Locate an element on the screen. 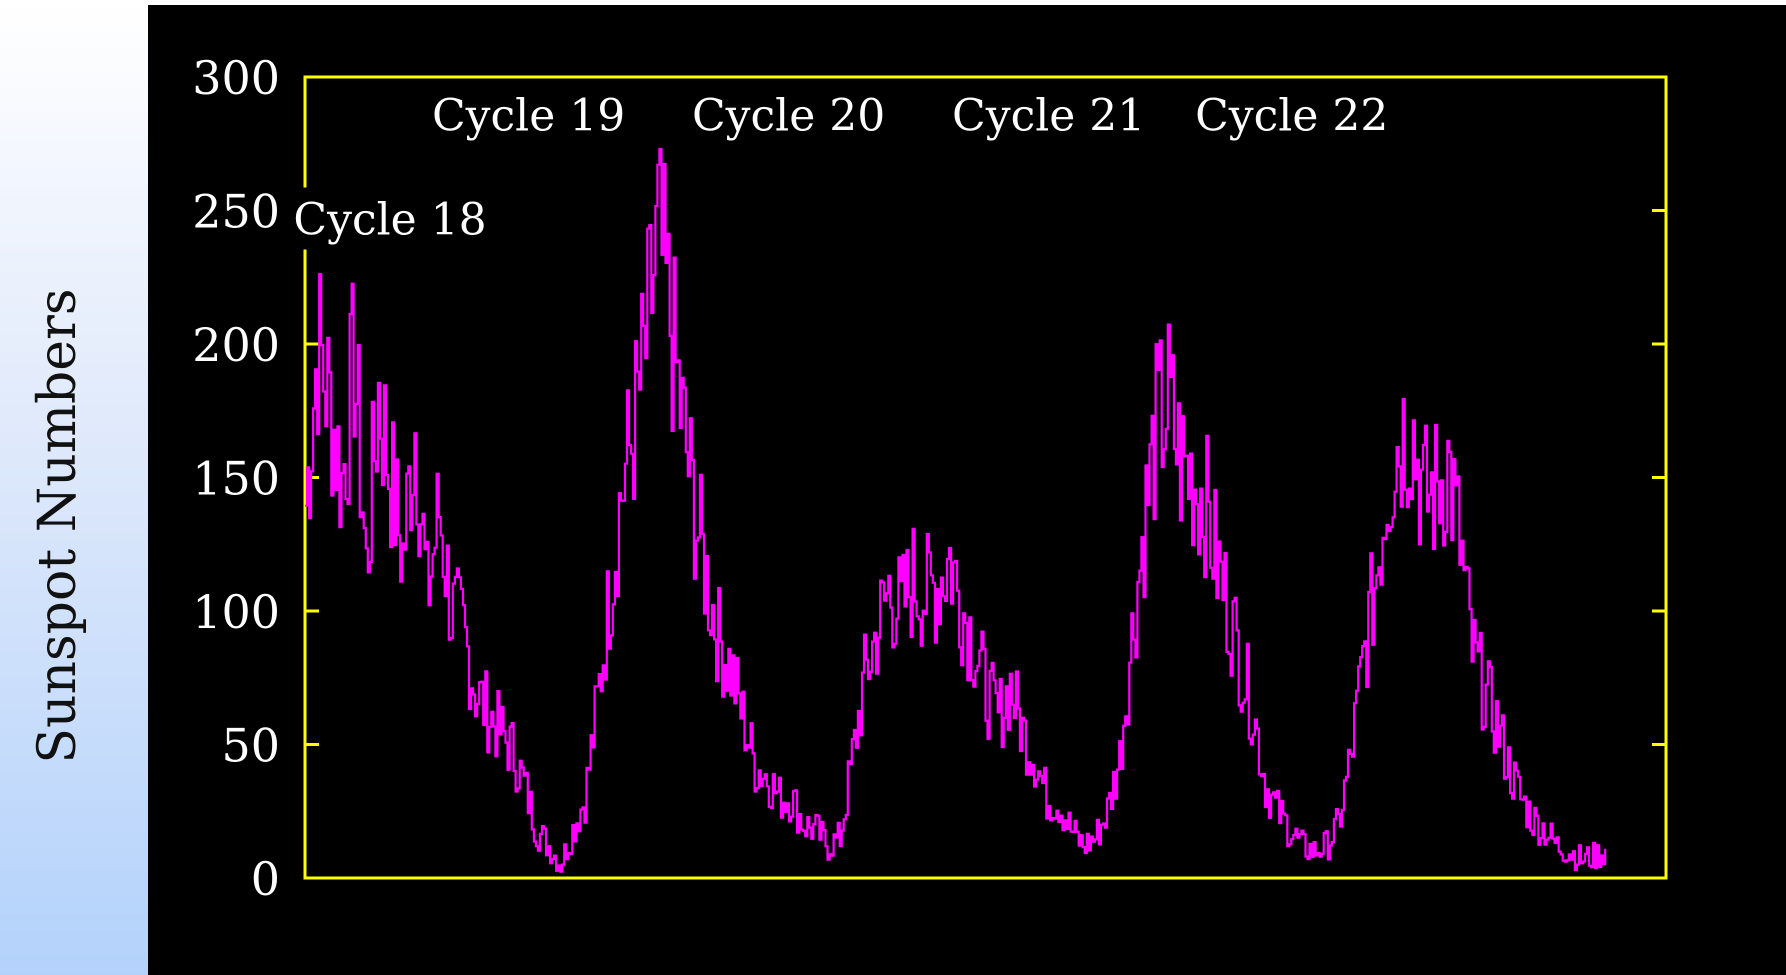 The image size is (1786, 975). y-tick-label: 200 is located at coordinates (236, 345).